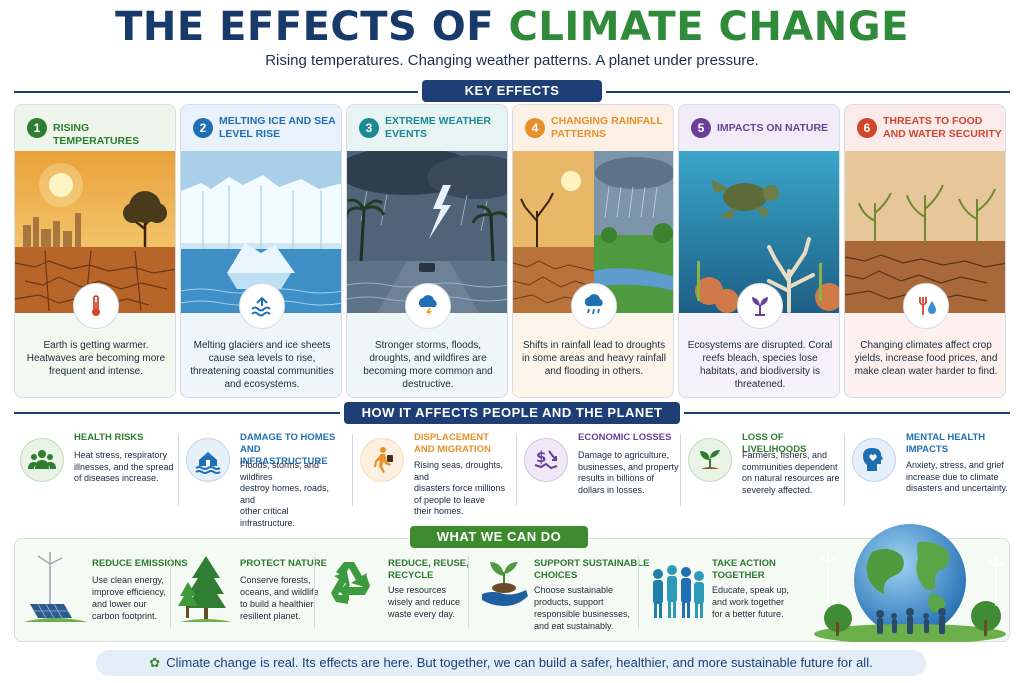 Image resolution: width=1024 pixels, height=683 pixels. I want to click on action-title: REDUCE, REUSE, RECYCLE, so click(428, 570).